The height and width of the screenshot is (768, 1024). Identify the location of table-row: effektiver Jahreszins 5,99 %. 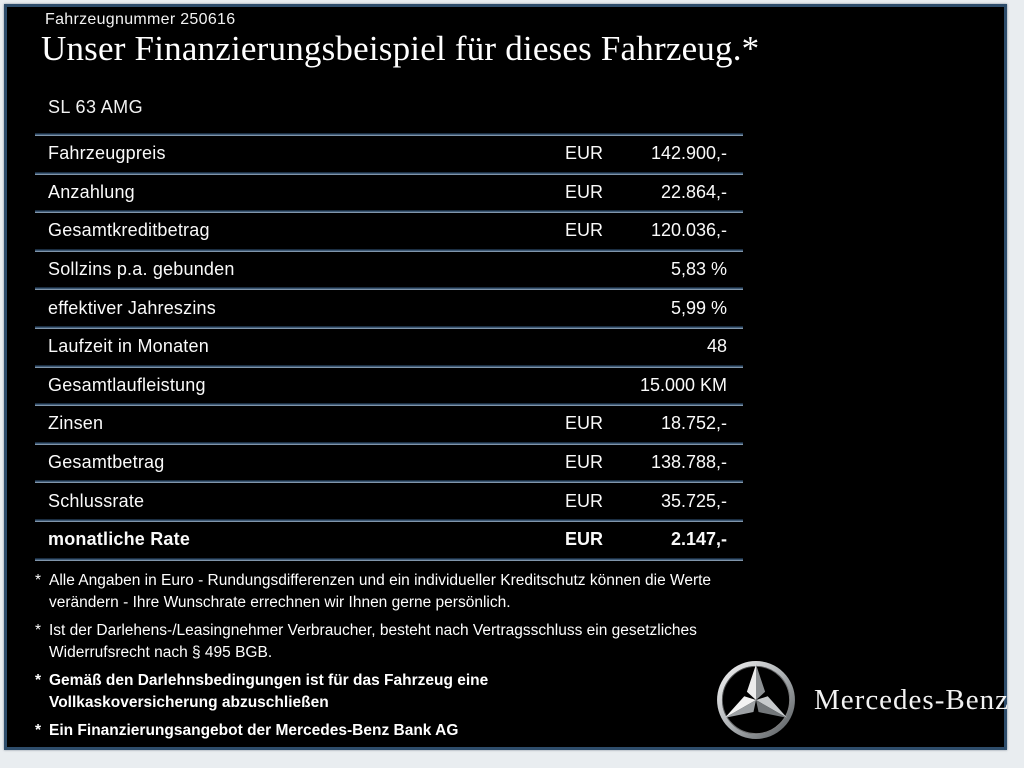
(389, 308).